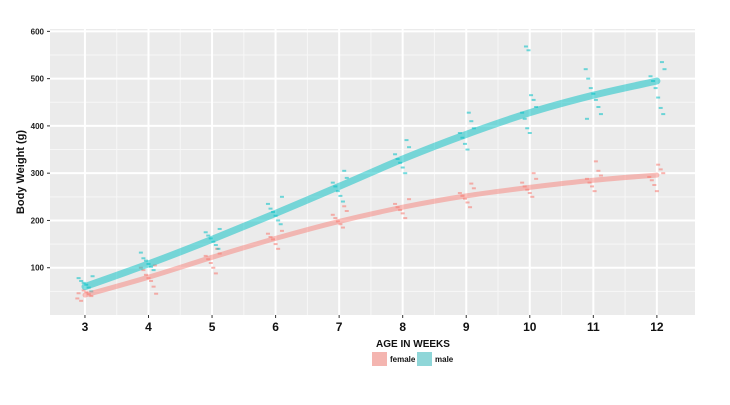  Describe the element at coordinates (38, 79) in the screenshot. I see `y-tick-label: 500` at that location.